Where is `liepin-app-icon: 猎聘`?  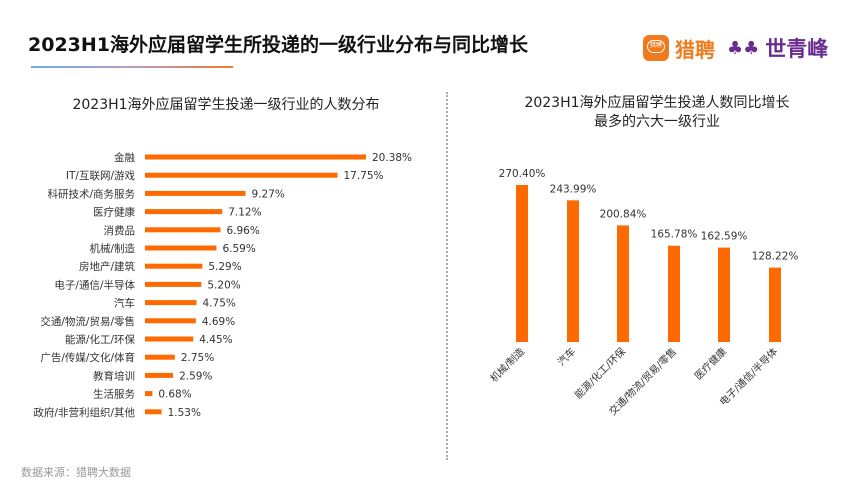
liepin-app-icon: 猎聘 is located at coordinates (656, 48).